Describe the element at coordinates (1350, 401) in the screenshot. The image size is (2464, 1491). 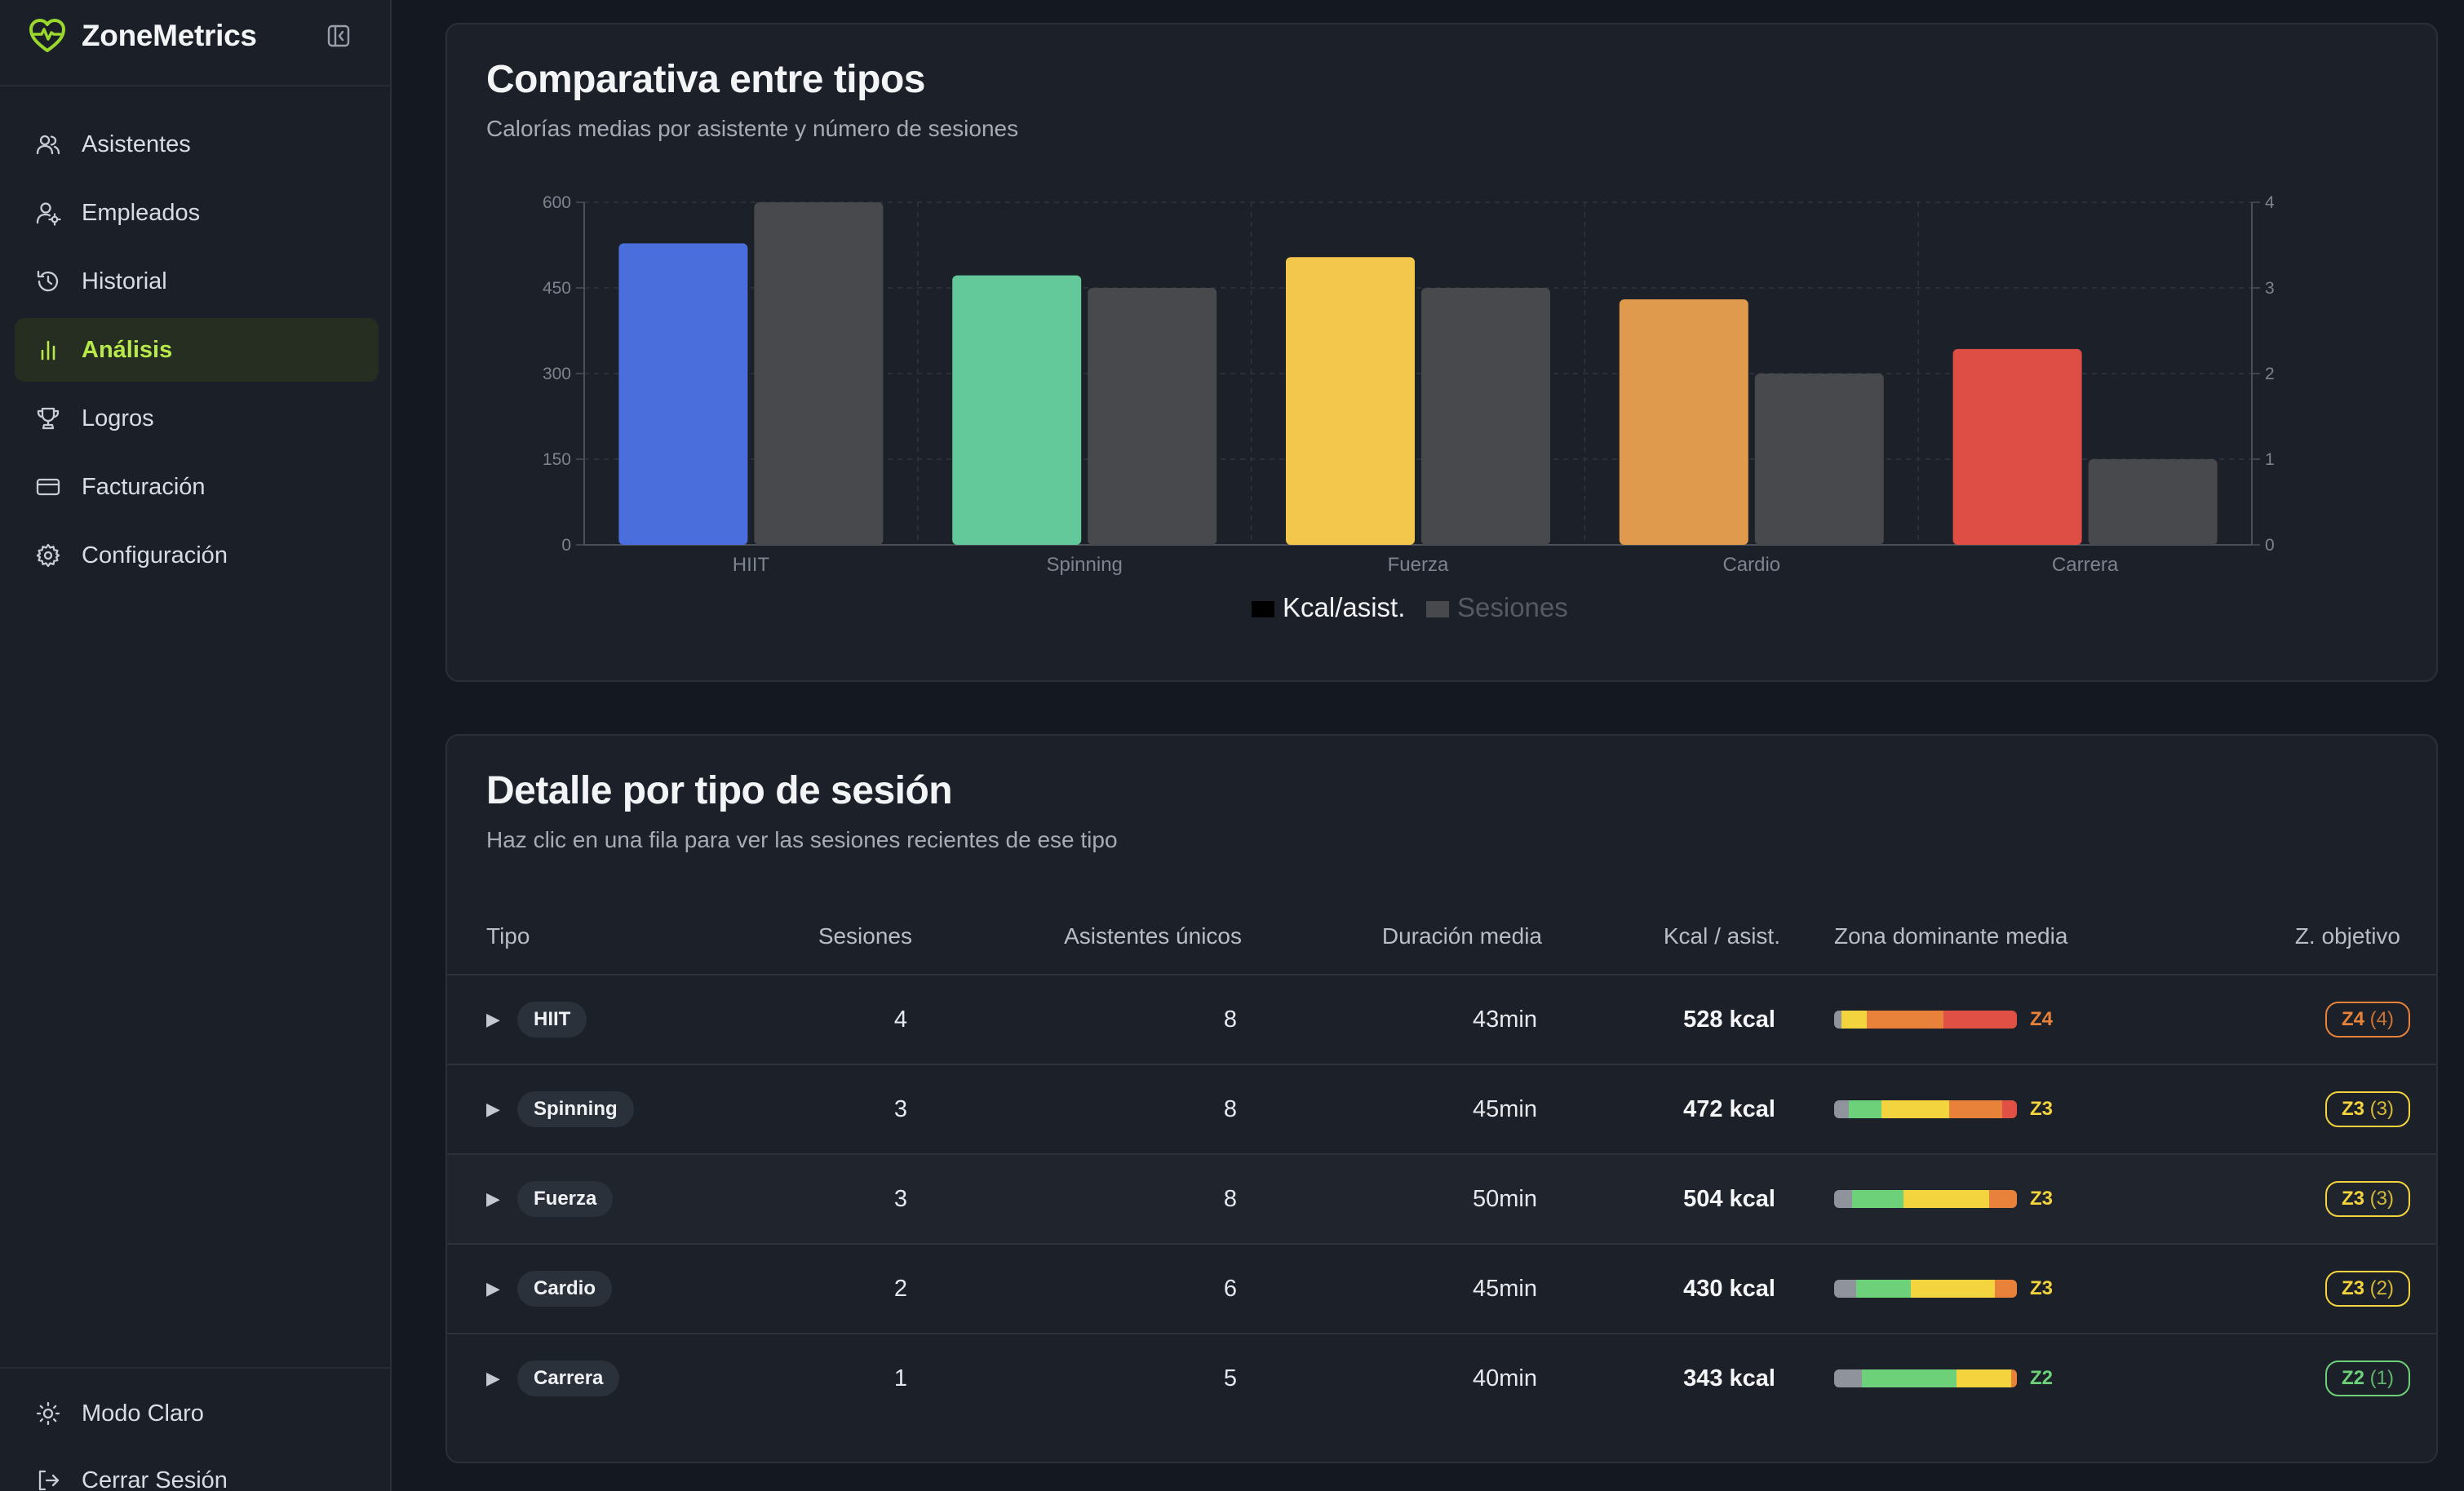
I see `bar-kcal-fuerza` at that location.